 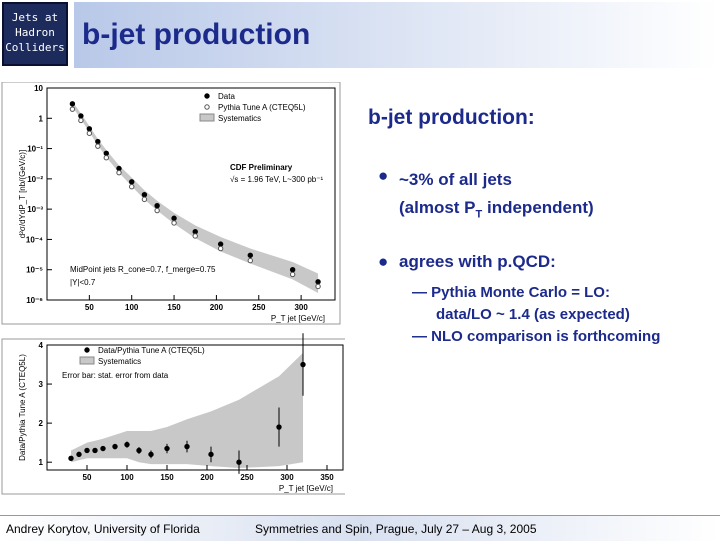 What do you see at coordinates (41, 384) in the screenshot?
I see `y-tick-label: 3` at bounding box center [41, 384].